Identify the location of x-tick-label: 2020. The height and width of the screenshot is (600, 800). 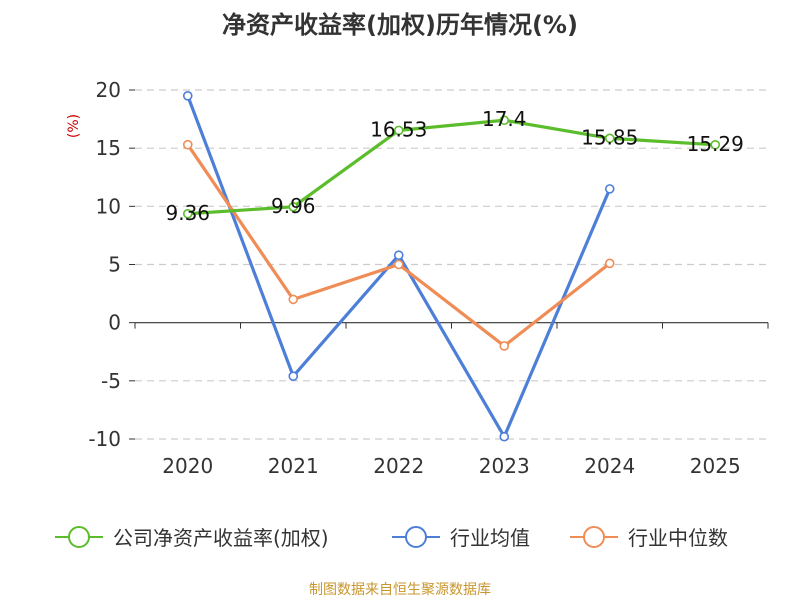
(187, 466).